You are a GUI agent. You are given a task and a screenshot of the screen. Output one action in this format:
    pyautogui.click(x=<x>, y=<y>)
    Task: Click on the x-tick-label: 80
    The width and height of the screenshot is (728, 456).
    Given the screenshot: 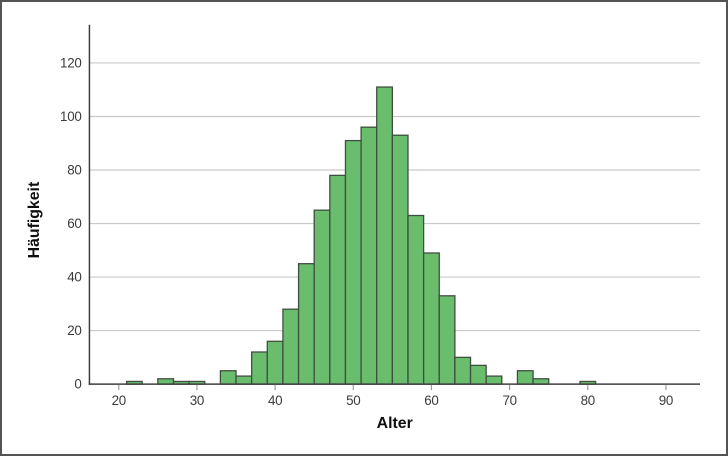 What is the action you would take?
    pyautogui.click(x=588, y=400)
    